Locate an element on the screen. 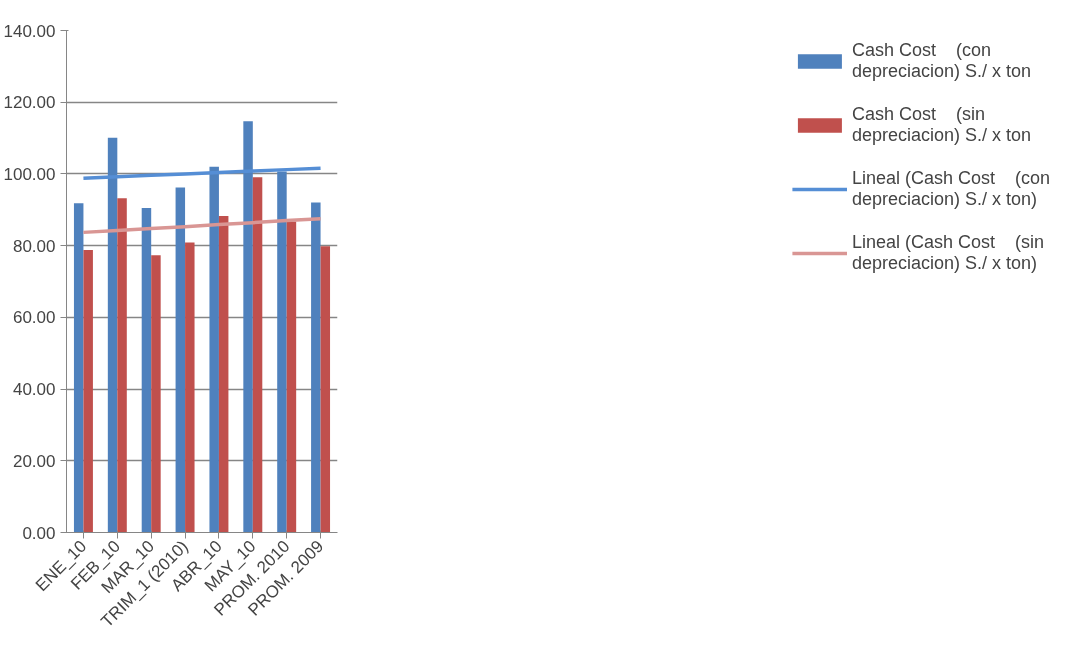  legend-label: Lineal (Cash Cost (sin depreciacion) S./ x ton) is located at coordinates (947, 253).